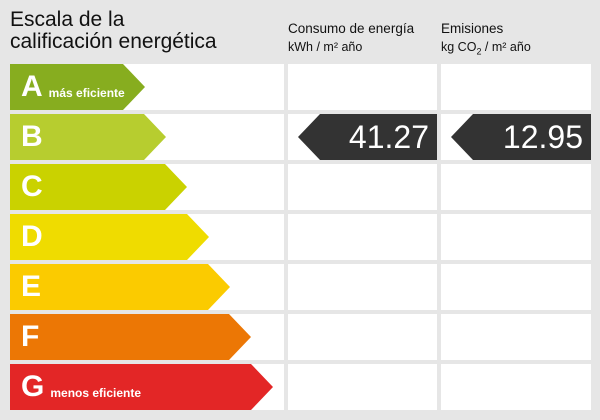 This screenshot has width=600, height=420. What do you see at coordinates (325, 47) in the screenshot?
I see `consumo-header-line2: kWh / m² año` at bounding box center [325, 47].